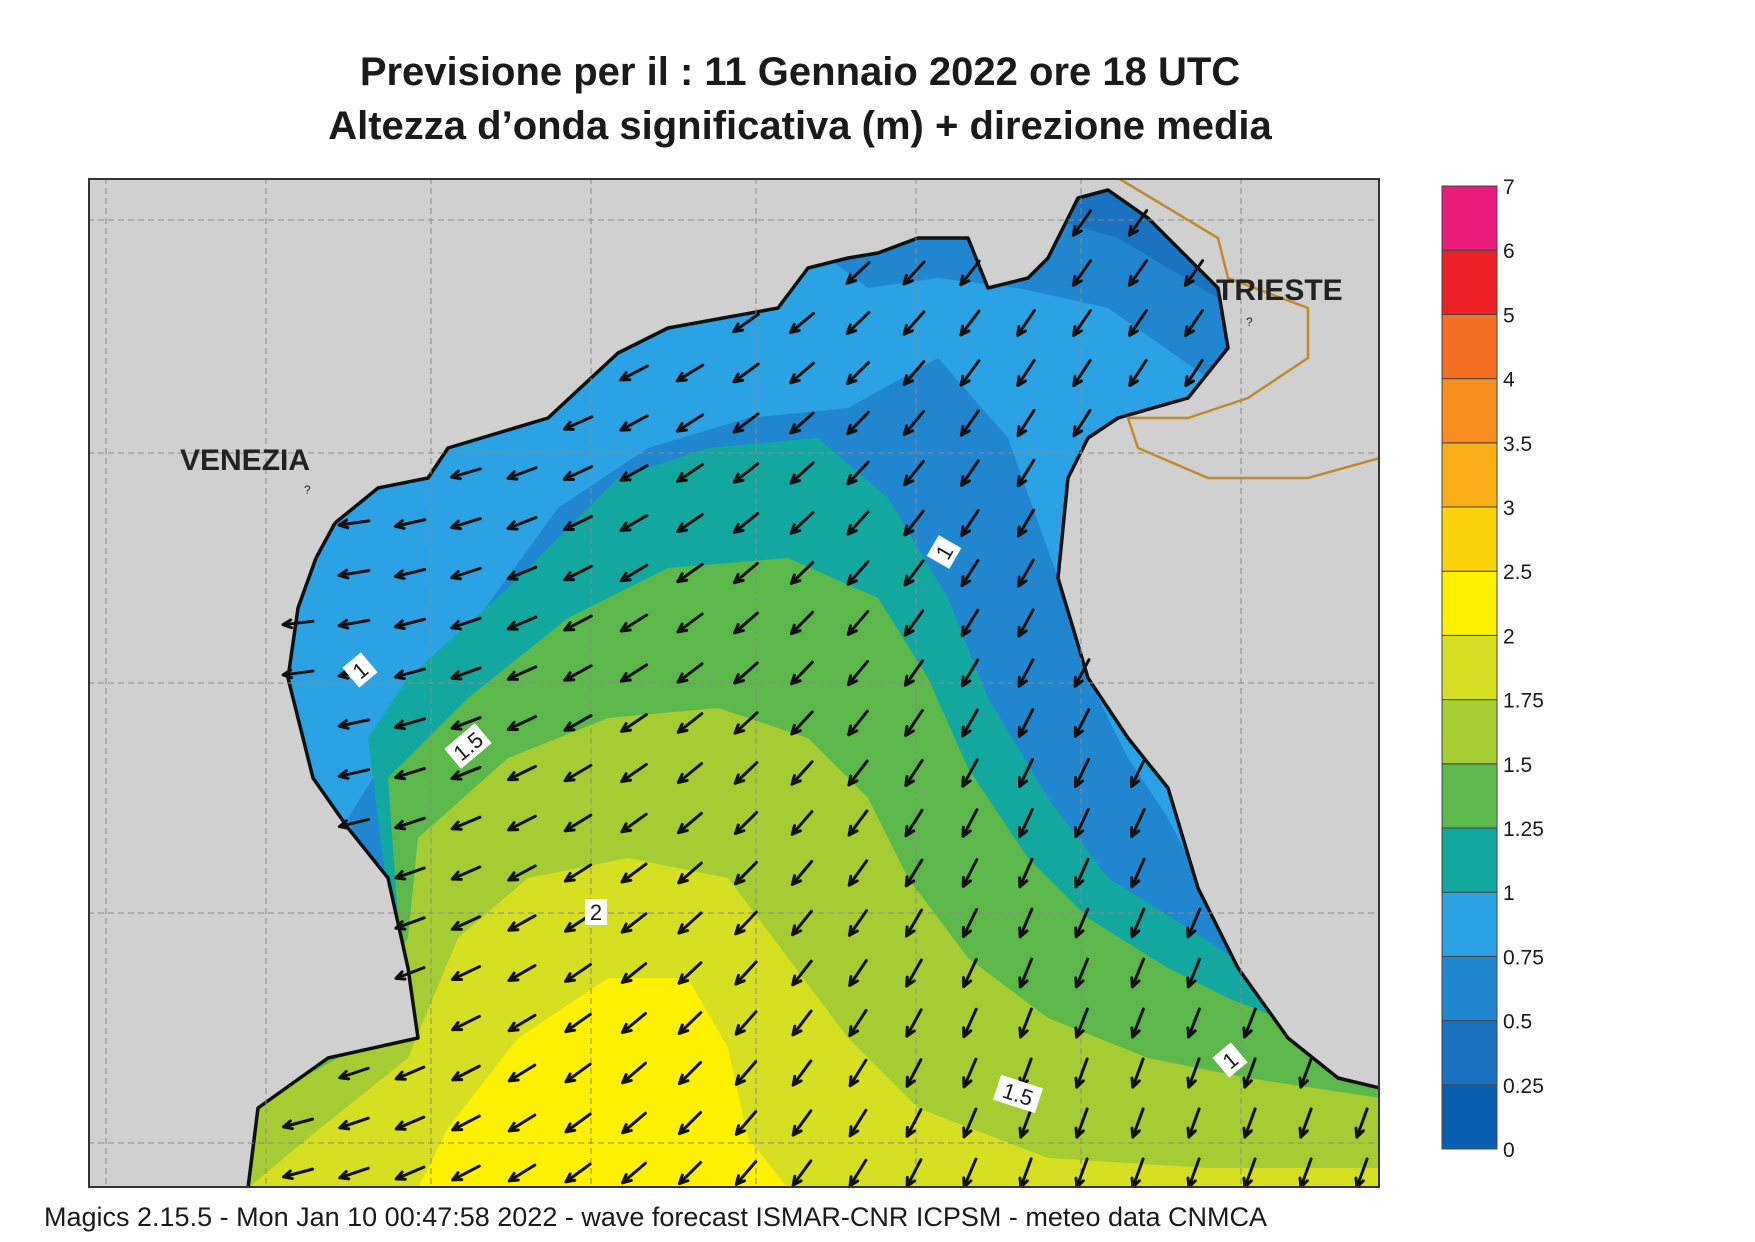 The image size is (1755, 1242). What do you see at coordinates (1523, 1086) in the screenshot?
I see `colorbar-tick-label: 0.25` at bounding box center [1523, 1086].